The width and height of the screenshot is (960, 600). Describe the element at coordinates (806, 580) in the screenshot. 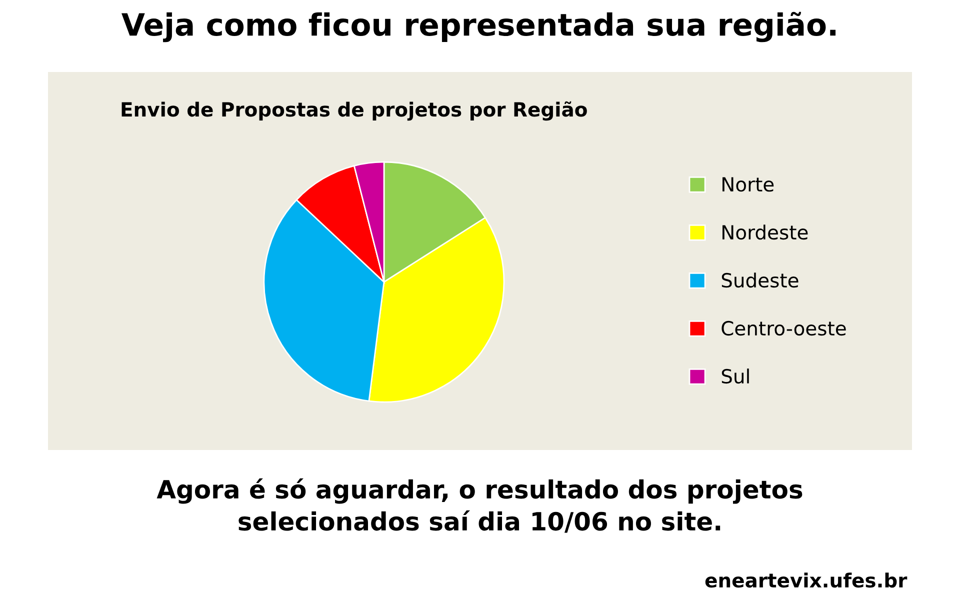

I see `text: eneartevix.ufes.br` at that location.